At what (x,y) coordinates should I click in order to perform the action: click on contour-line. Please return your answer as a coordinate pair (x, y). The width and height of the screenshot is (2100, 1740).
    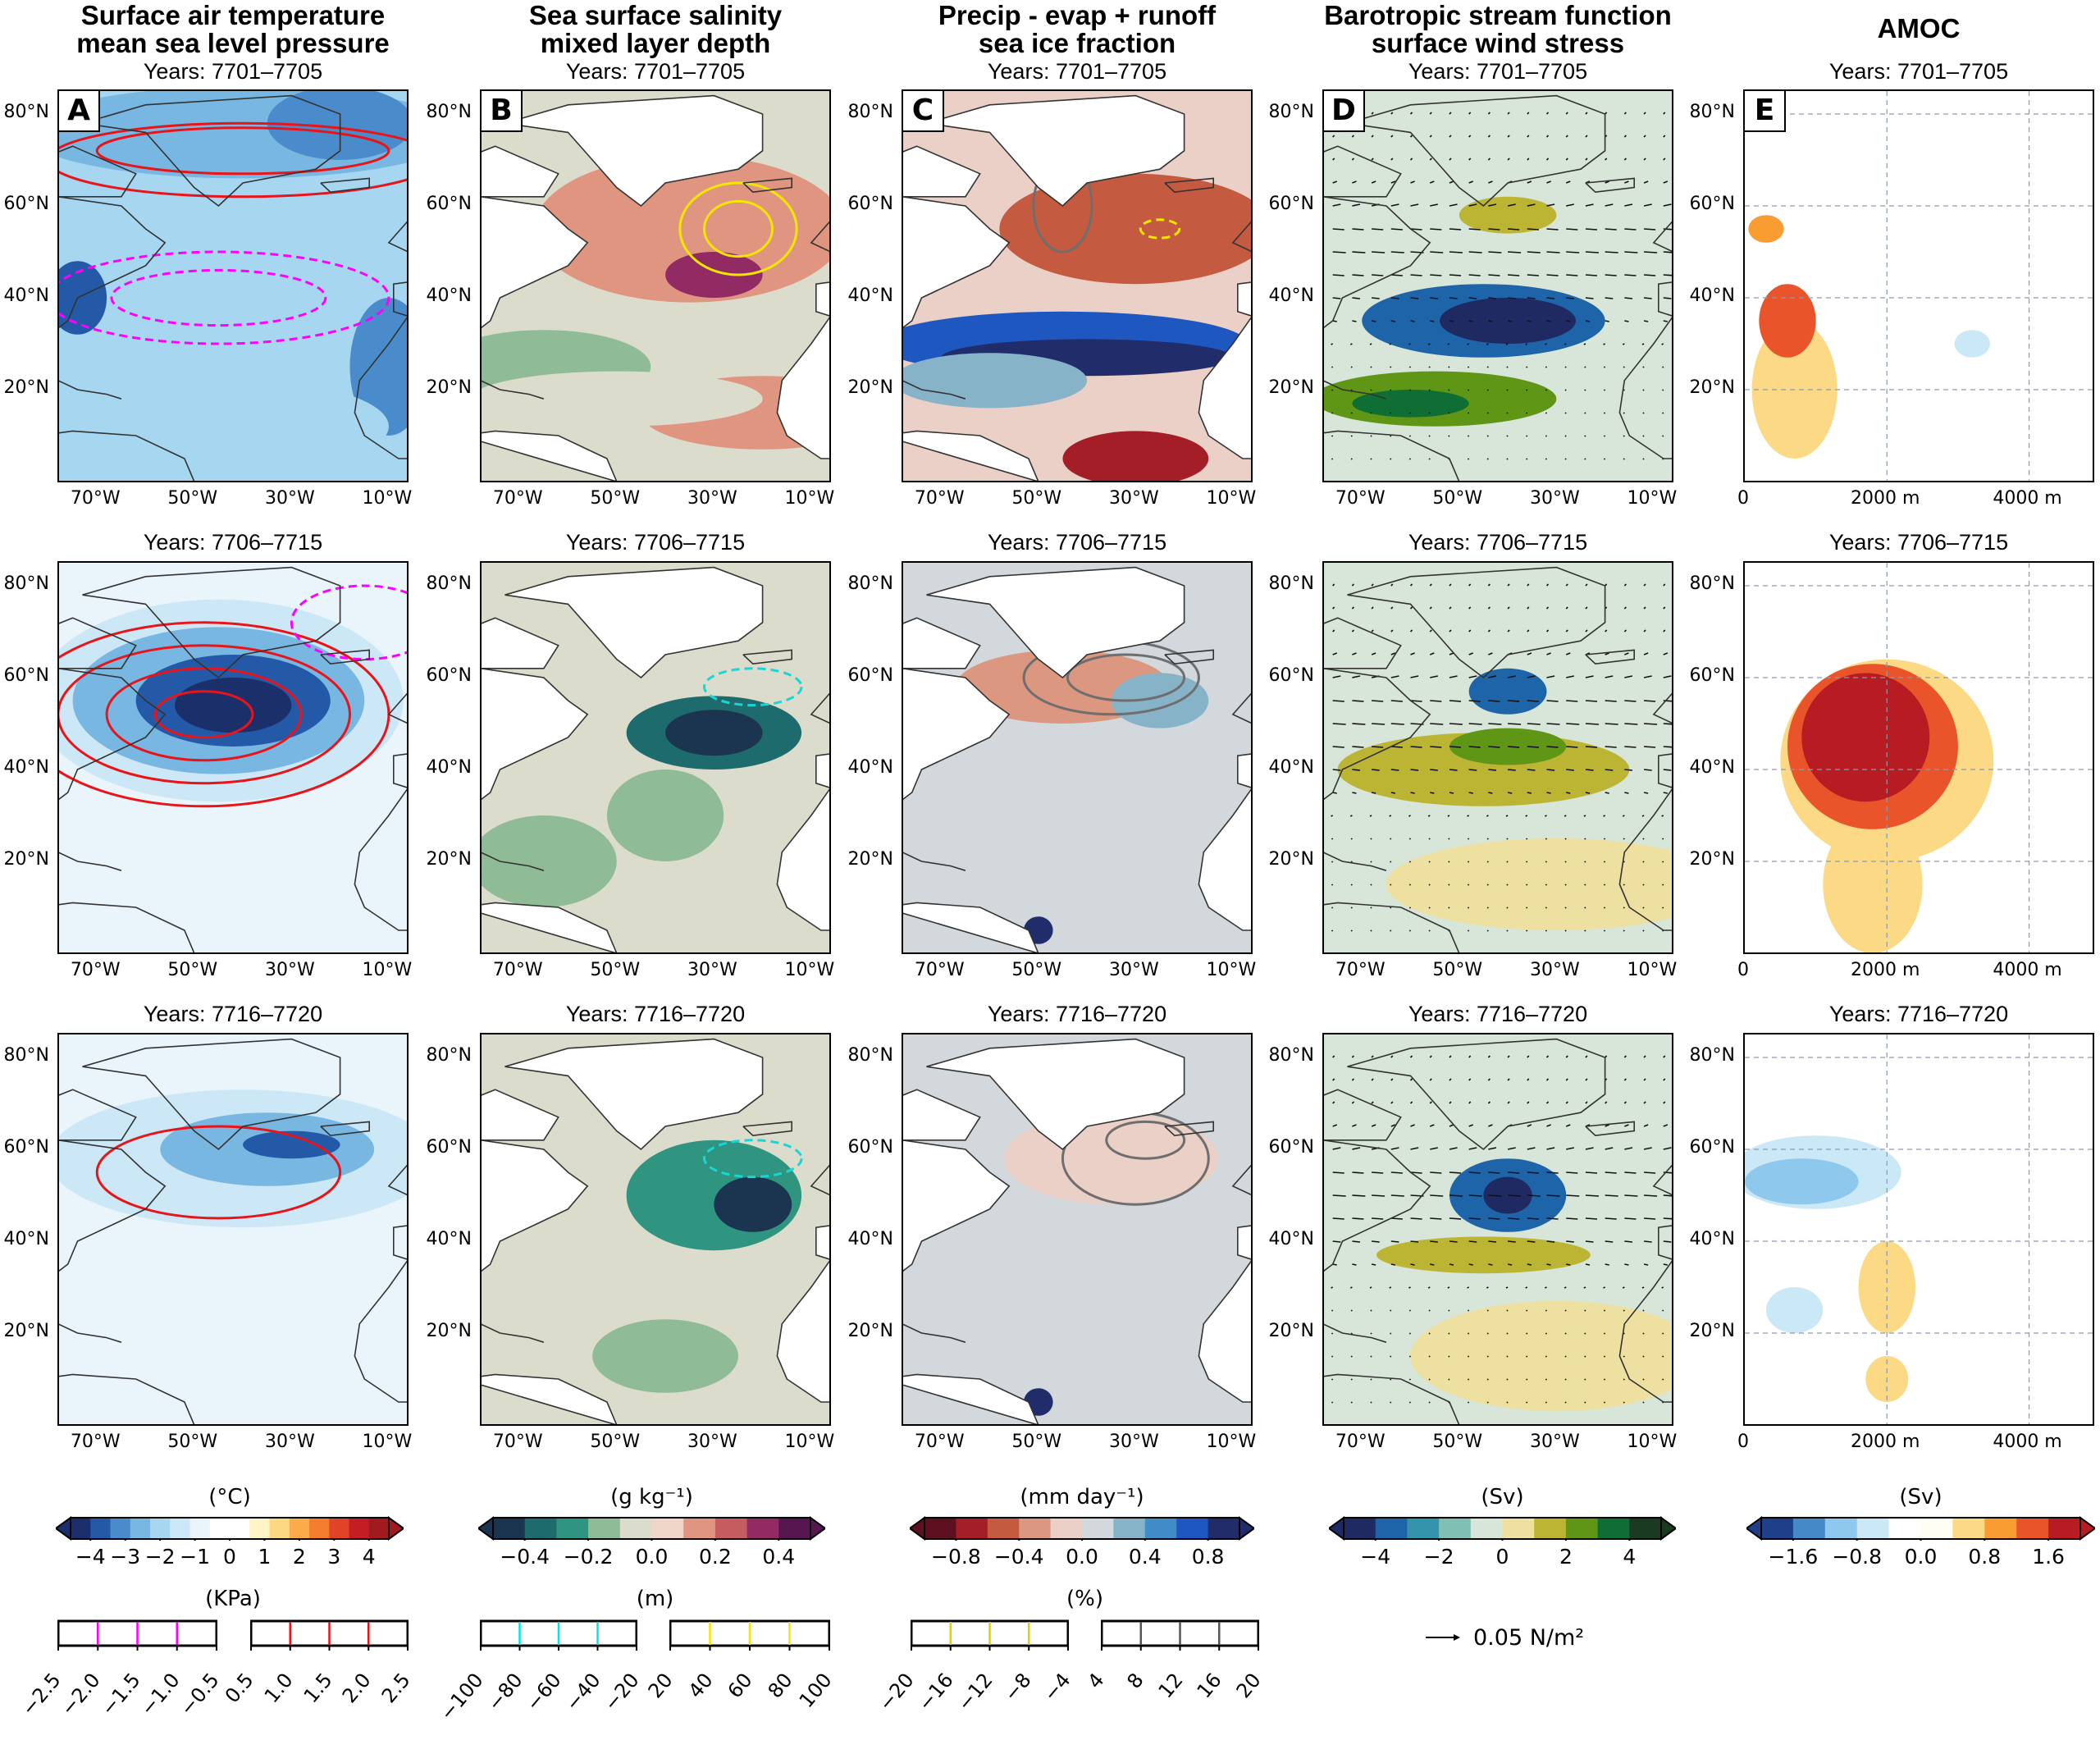
    Looking at the image, I should click on (219, 297).